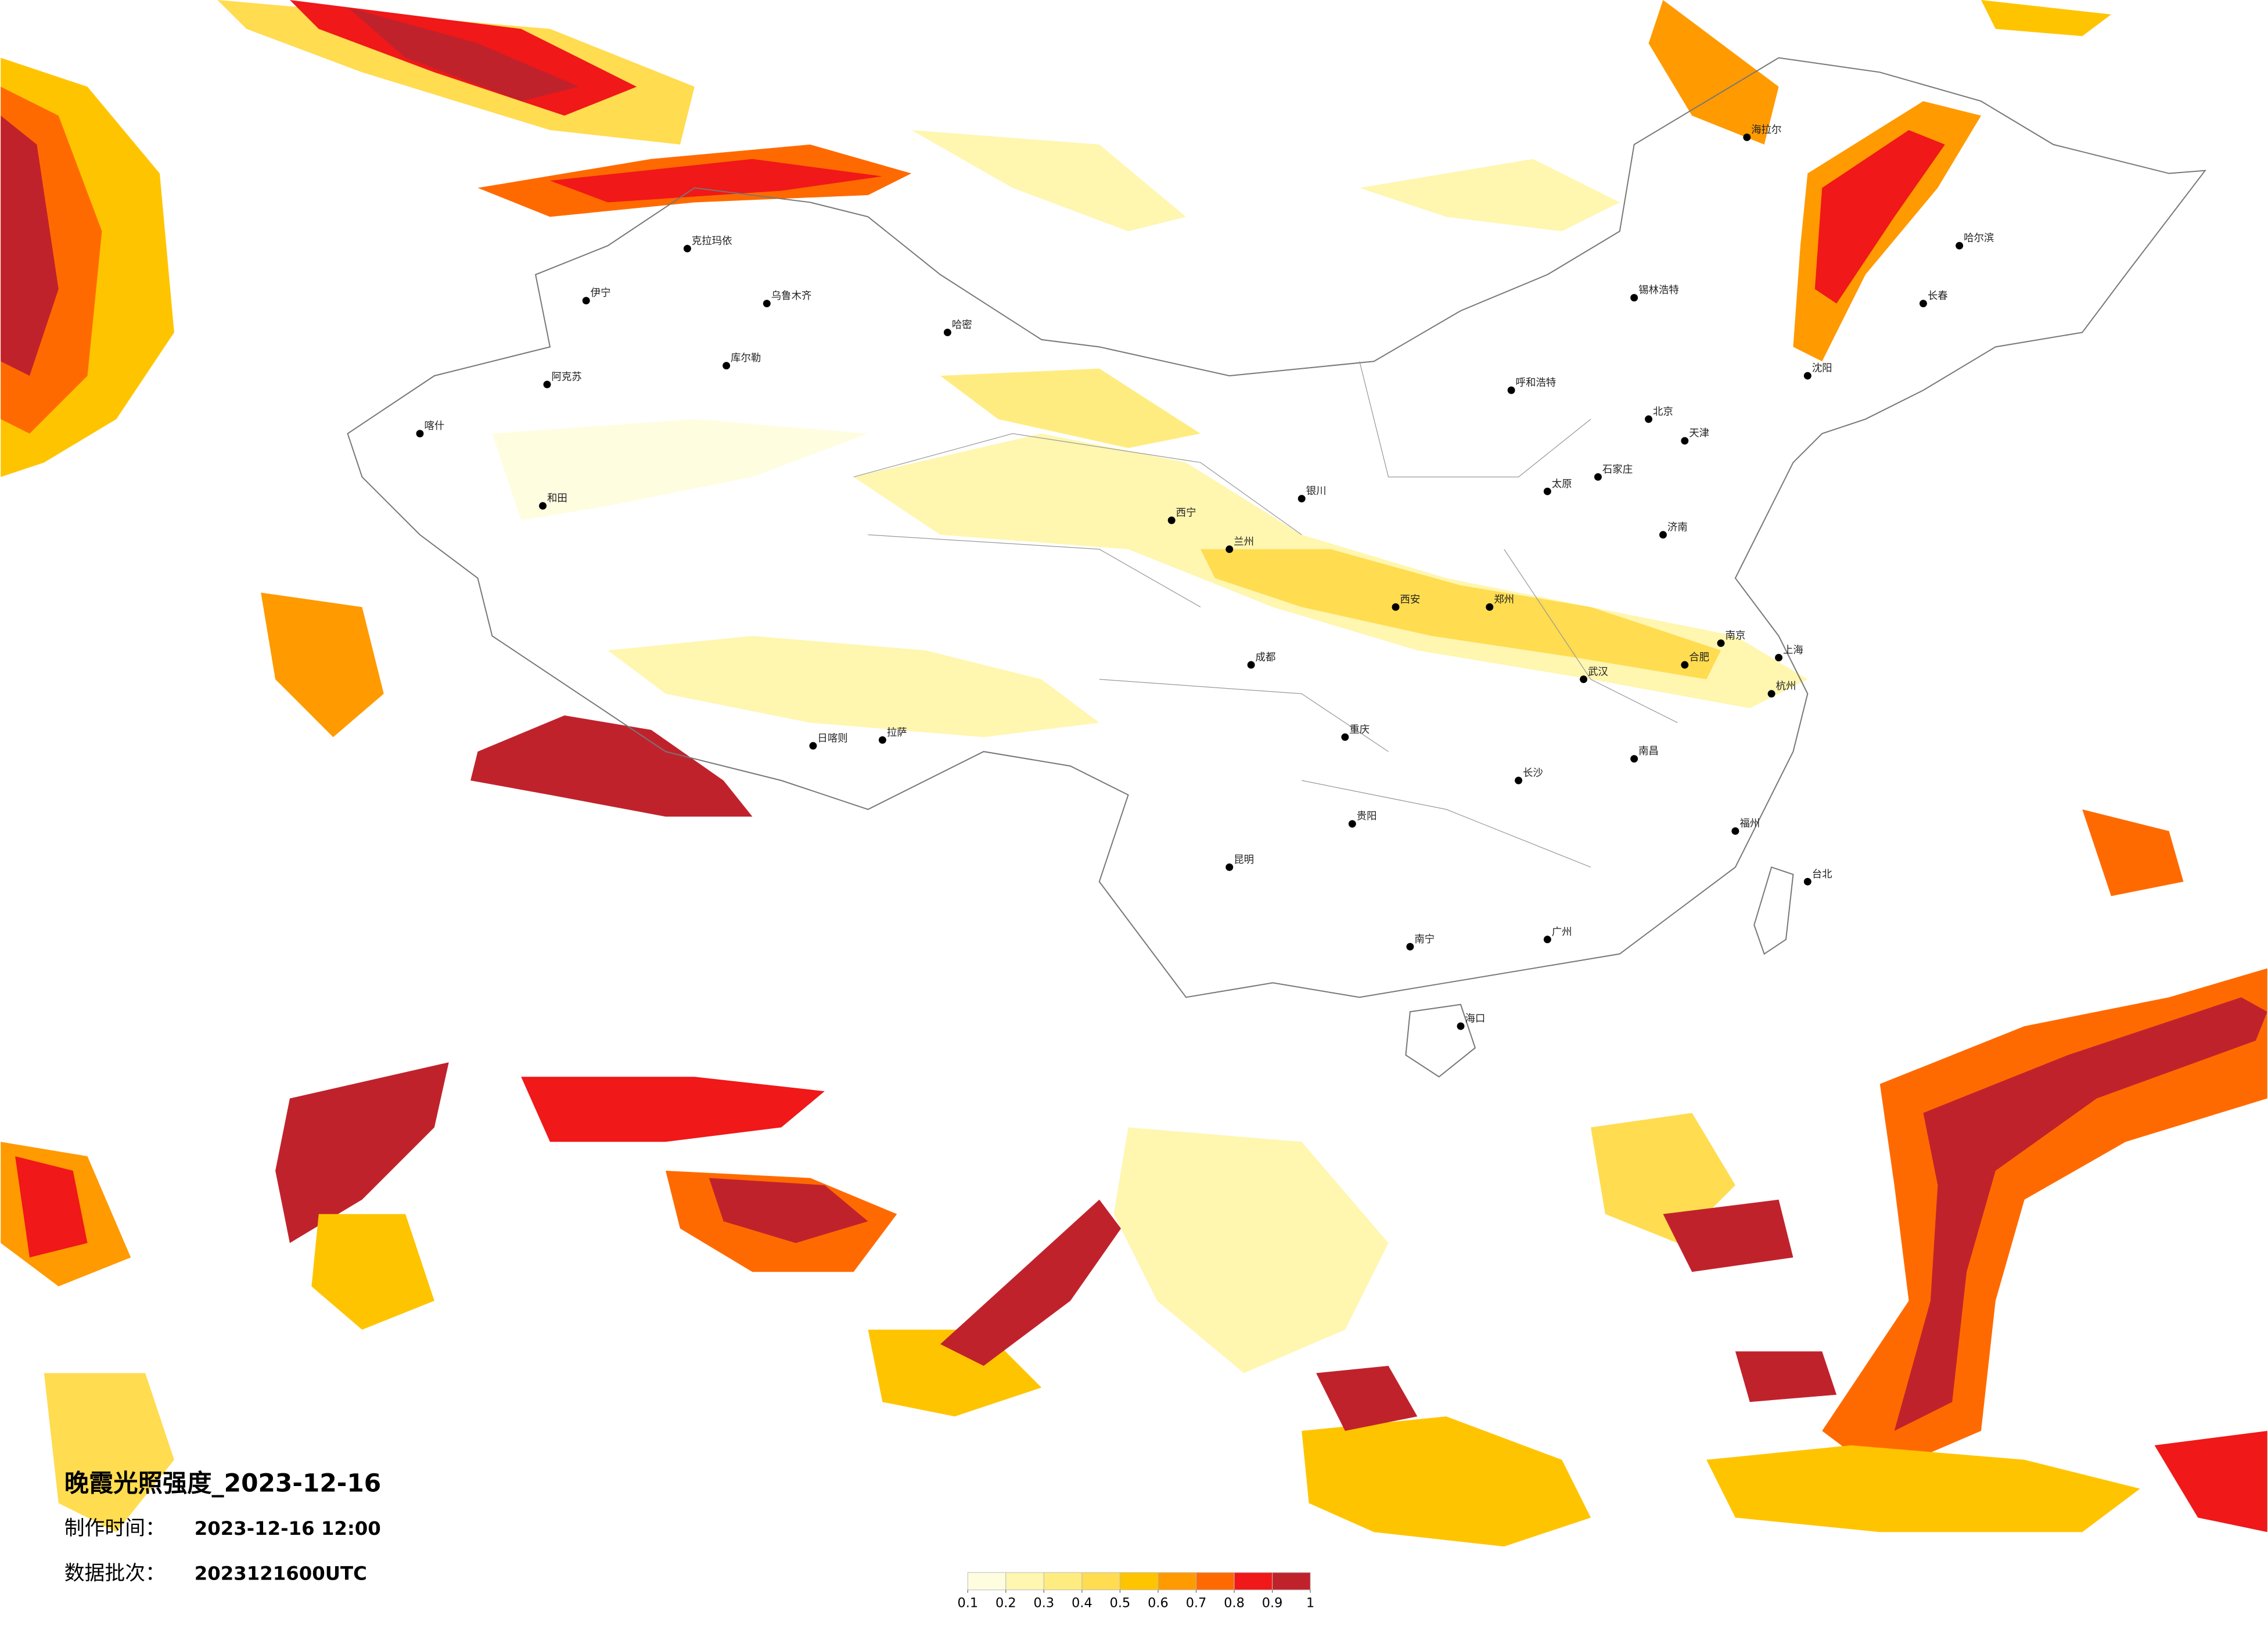  I want to click on colorbar-label: 0.6, so click(1158, 1603).